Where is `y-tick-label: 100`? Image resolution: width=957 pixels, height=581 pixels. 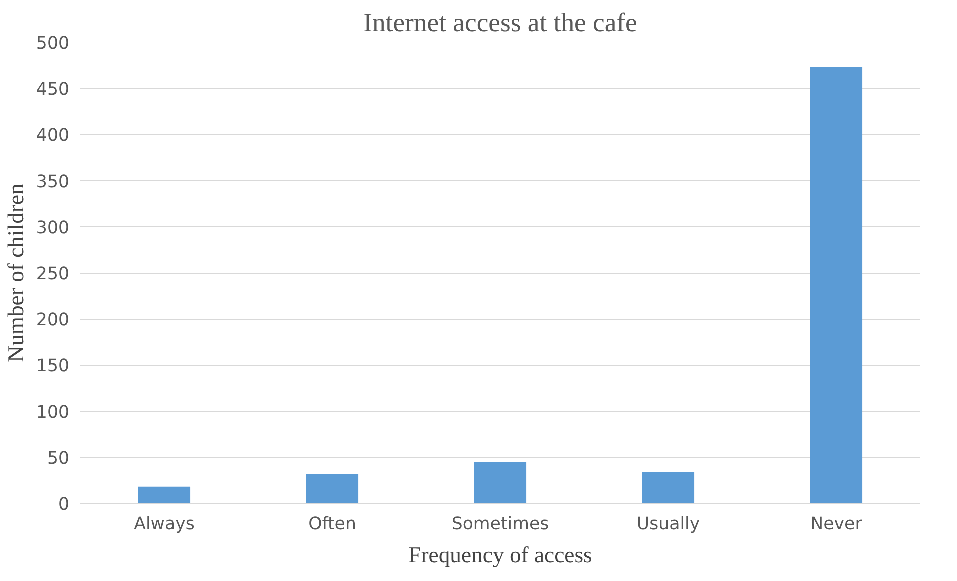
y-tick-label: 100 is located at coordinates (53, 412).